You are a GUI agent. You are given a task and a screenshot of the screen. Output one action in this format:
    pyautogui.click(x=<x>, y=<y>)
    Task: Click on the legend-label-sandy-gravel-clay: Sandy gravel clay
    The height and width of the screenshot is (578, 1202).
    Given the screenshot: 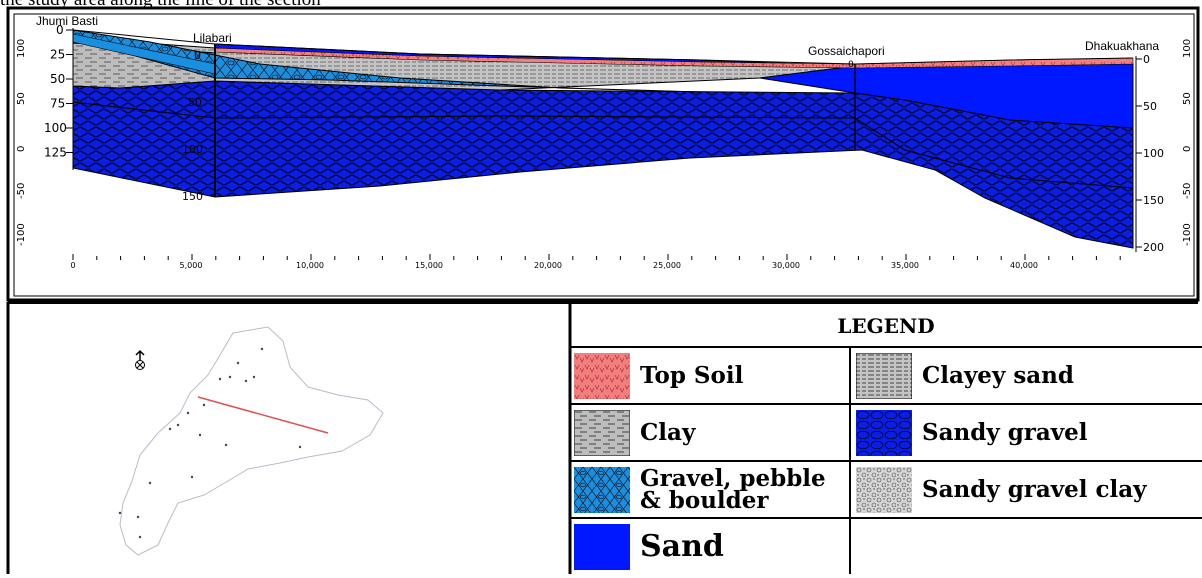 What is the action you would take?
    pyautogui.click(x=1034, y=489)
    